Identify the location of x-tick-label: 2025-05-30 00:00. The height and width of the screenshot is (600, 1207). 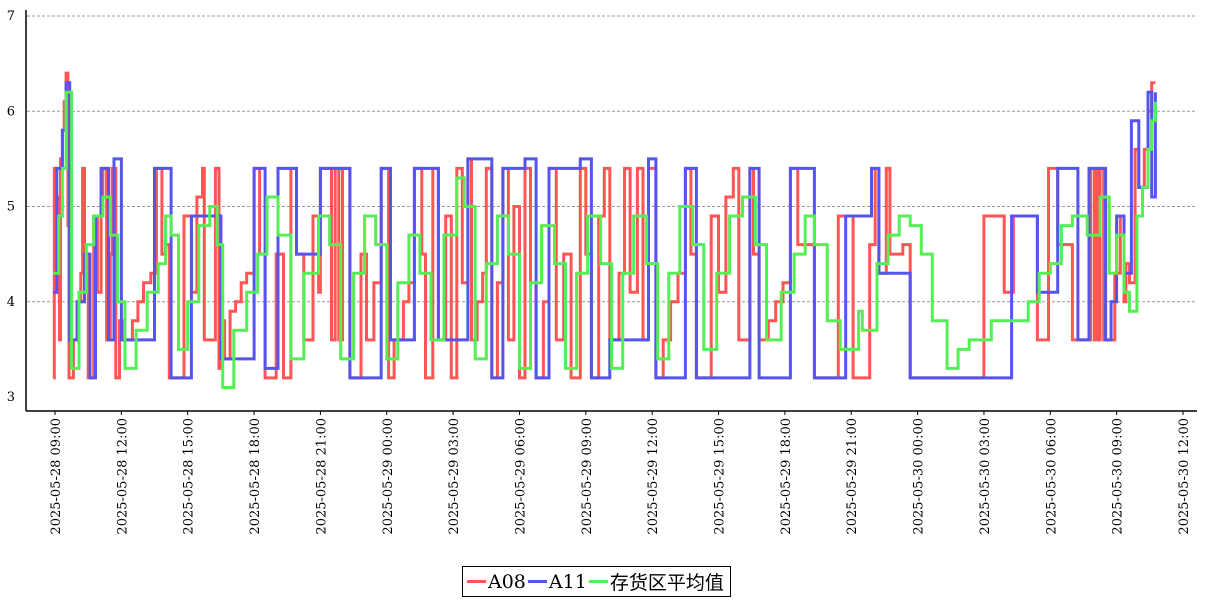
(919, 476).